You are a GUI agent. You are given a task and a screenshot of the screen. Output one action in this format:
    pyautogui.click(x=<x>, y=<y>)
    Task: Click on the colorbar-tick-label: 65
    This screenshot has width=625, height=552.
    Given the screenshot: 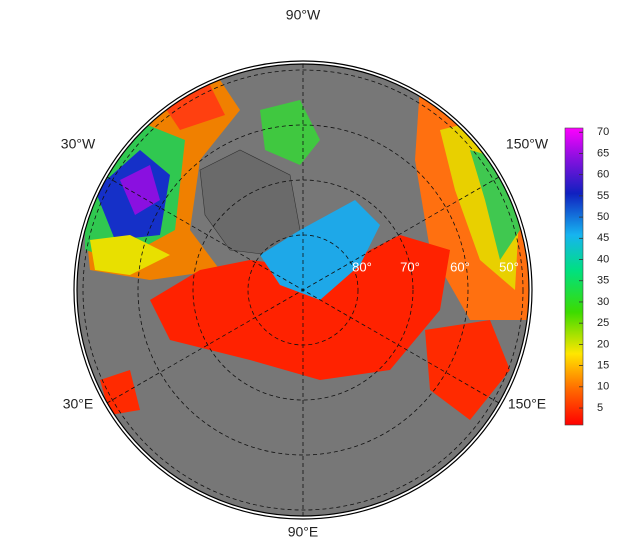 What is the action you would take?
    pyautogui.click(x=603, y=153)
    